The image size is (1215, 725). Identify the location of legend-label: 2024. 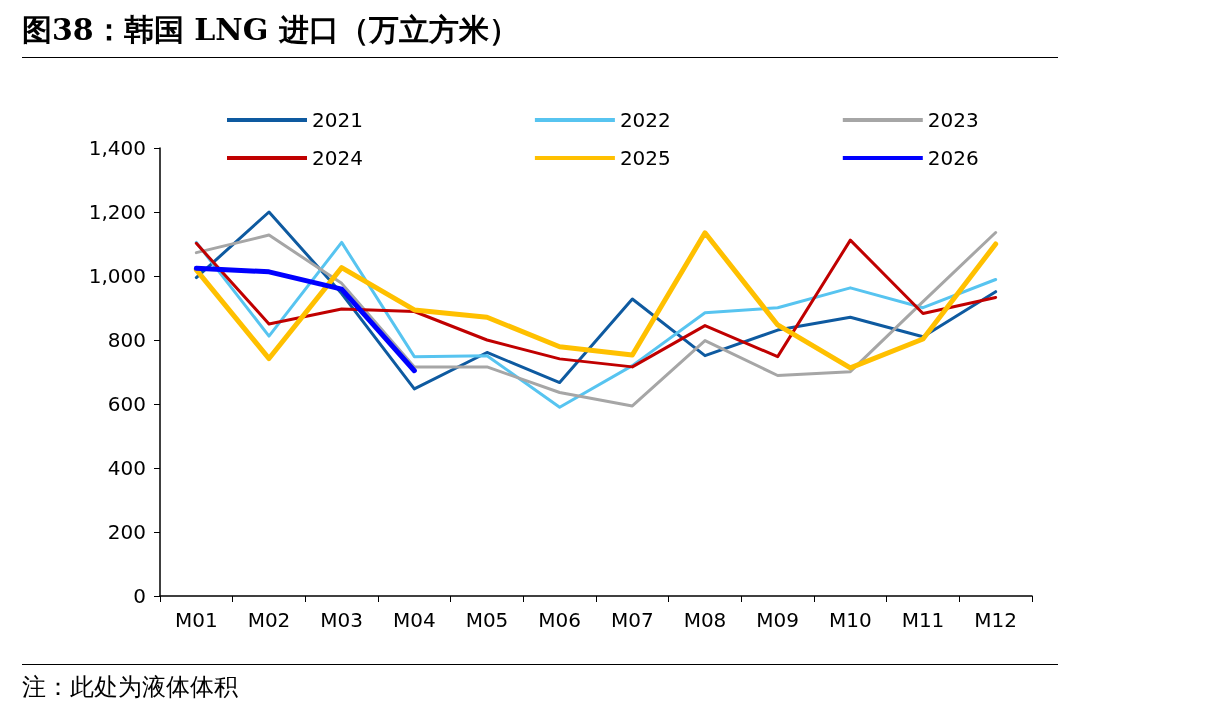
(337, 158).